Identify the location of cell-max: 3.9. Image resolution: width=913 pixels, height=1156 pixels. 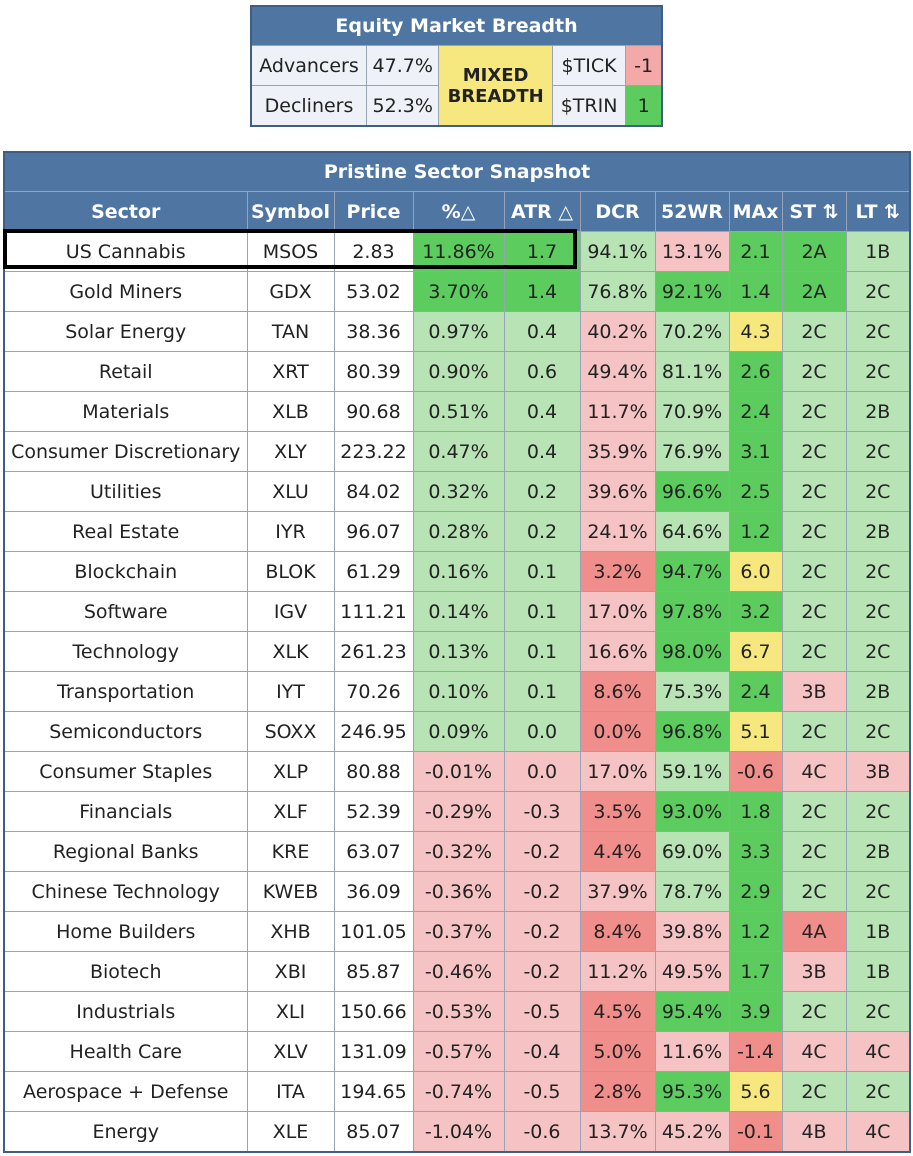
(755, 1011).